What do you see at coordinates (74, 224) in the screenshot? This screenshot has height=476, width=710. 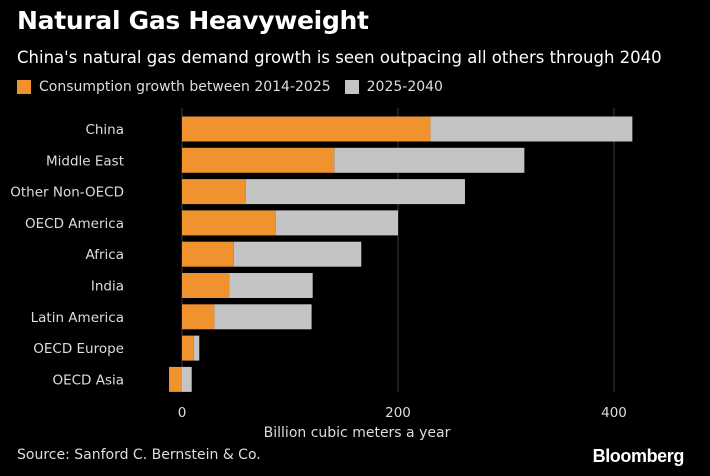 I see `category-label-3: OECD America` at bounding box center [74, 224].